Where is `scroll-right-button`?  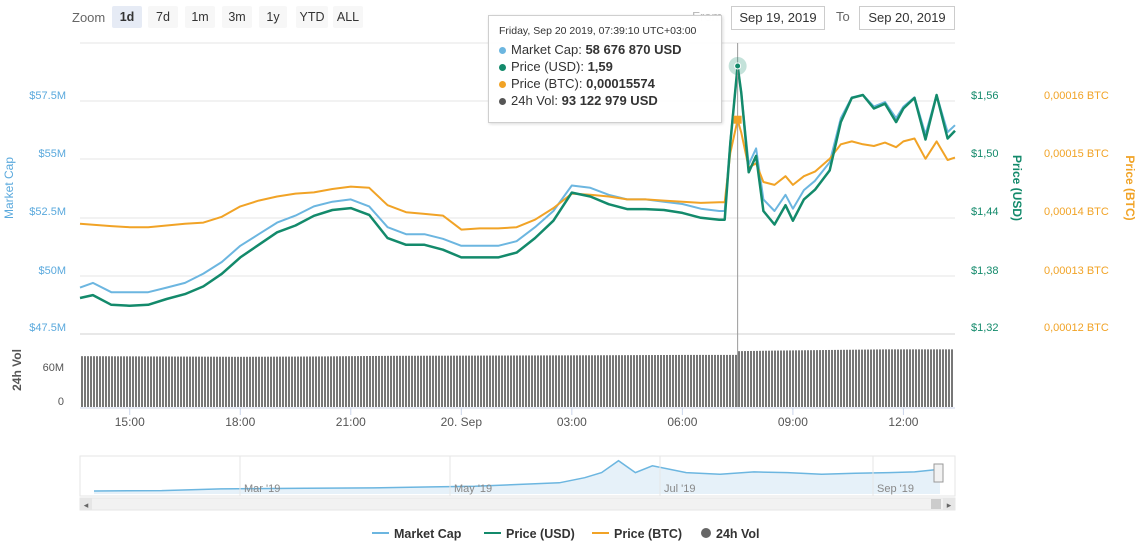
scroll-right-button is located at coordinates (949, 504).